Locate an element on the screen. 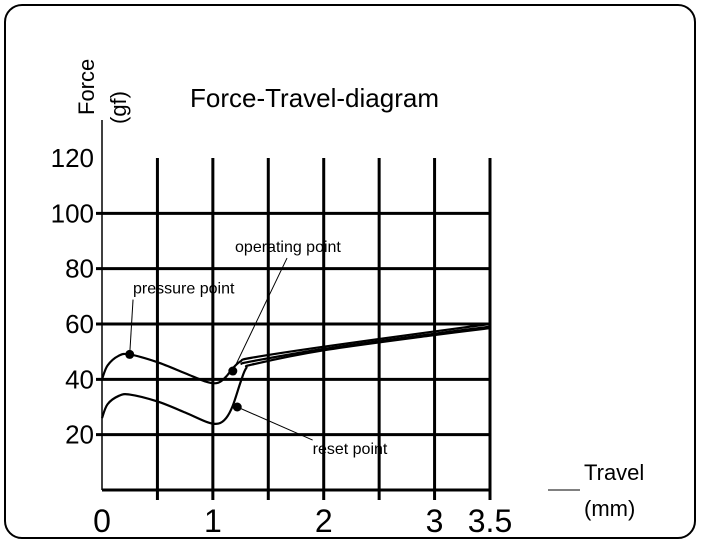  x-tick-label-0: 0 is located at coordinates (102, 521).